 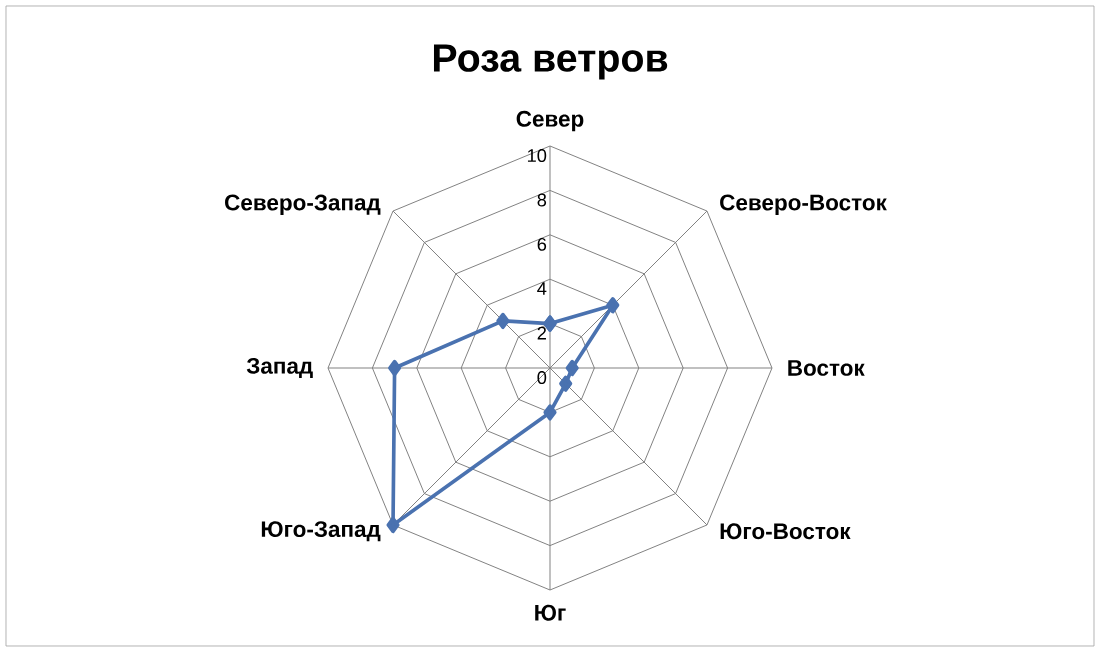 What do you see at coordinates (542, 244) in the screenshot?
I see `y-tick-label: 6` at bounding box center [542, 244].